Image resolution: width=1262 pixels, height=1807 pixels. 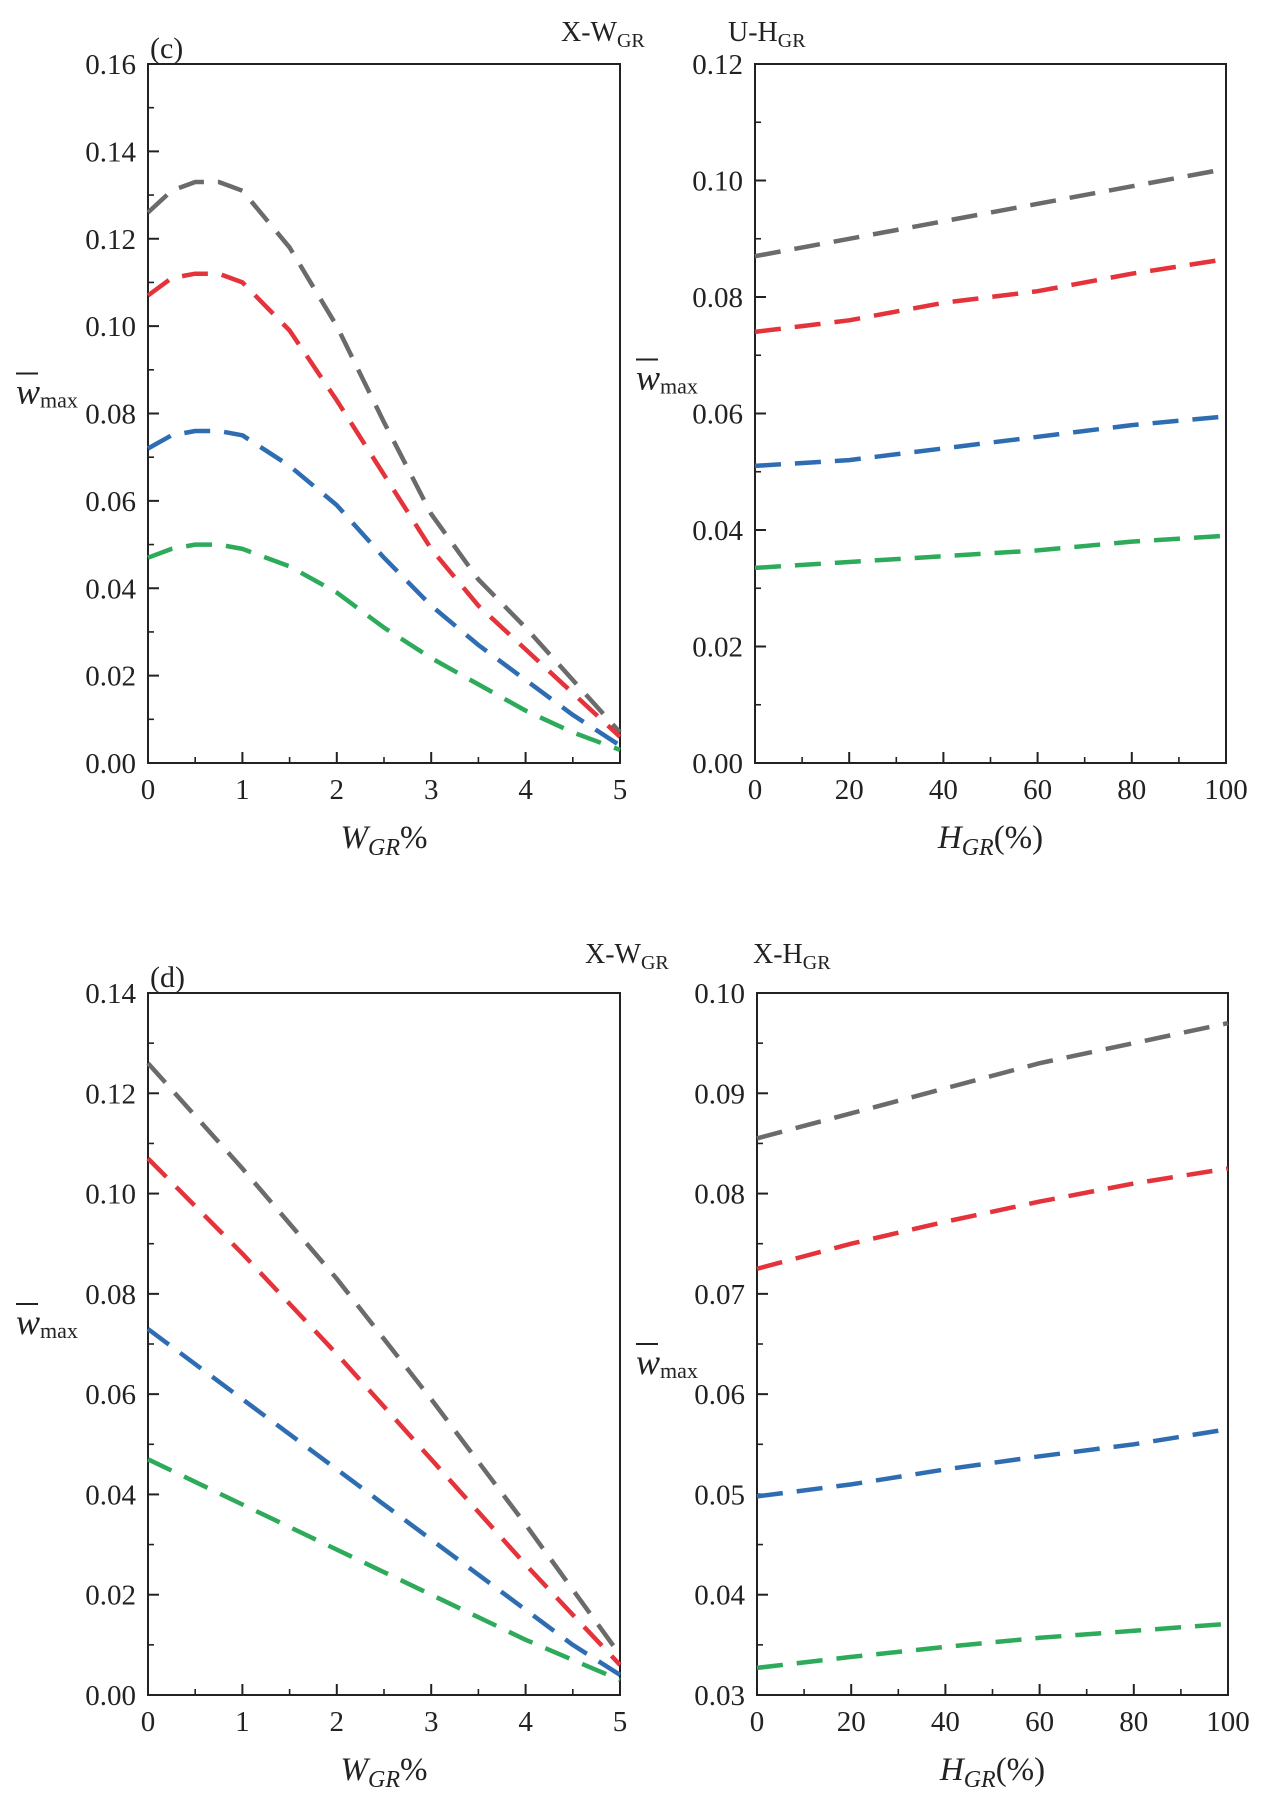 I want to click on y-tick-label: 0.09, so click(x=719, y=1094).